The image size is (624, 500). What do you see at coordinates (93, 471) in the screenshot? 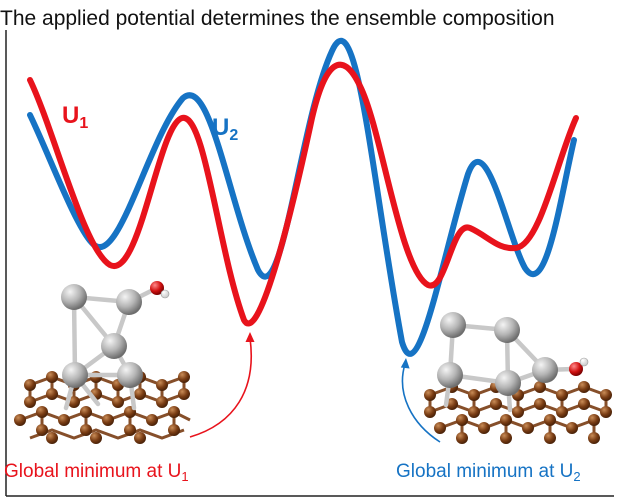
I see `caption-red-text: Global minimum at U` at bounding box center [93, 471].